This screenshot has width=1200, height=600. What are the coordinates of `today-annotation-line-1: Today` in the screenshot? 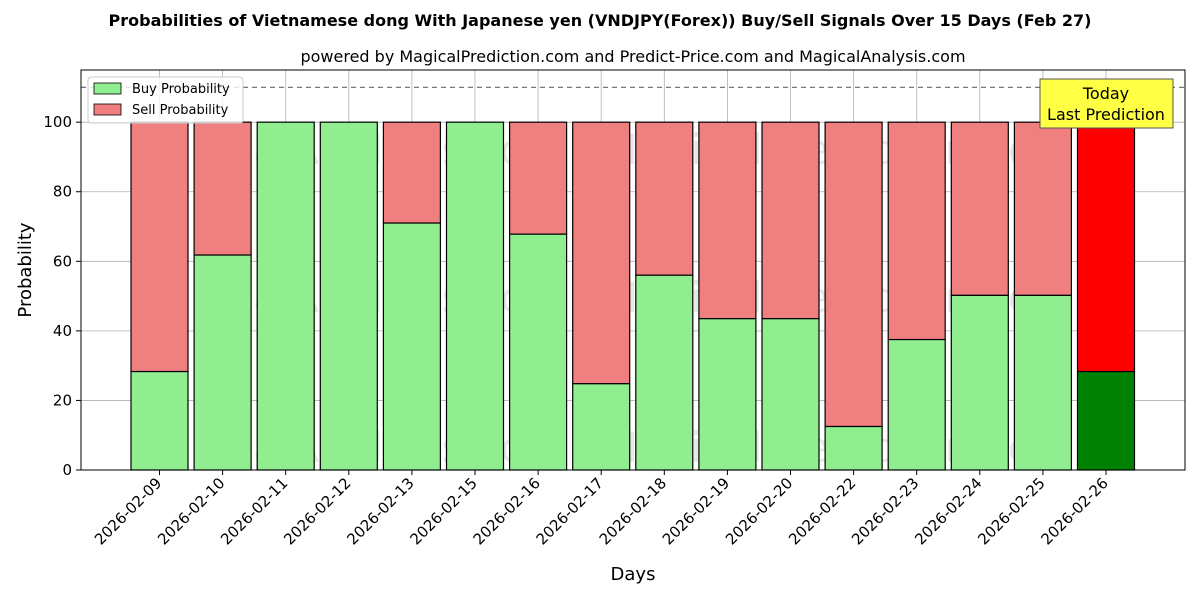 It's located at (1105, 93).